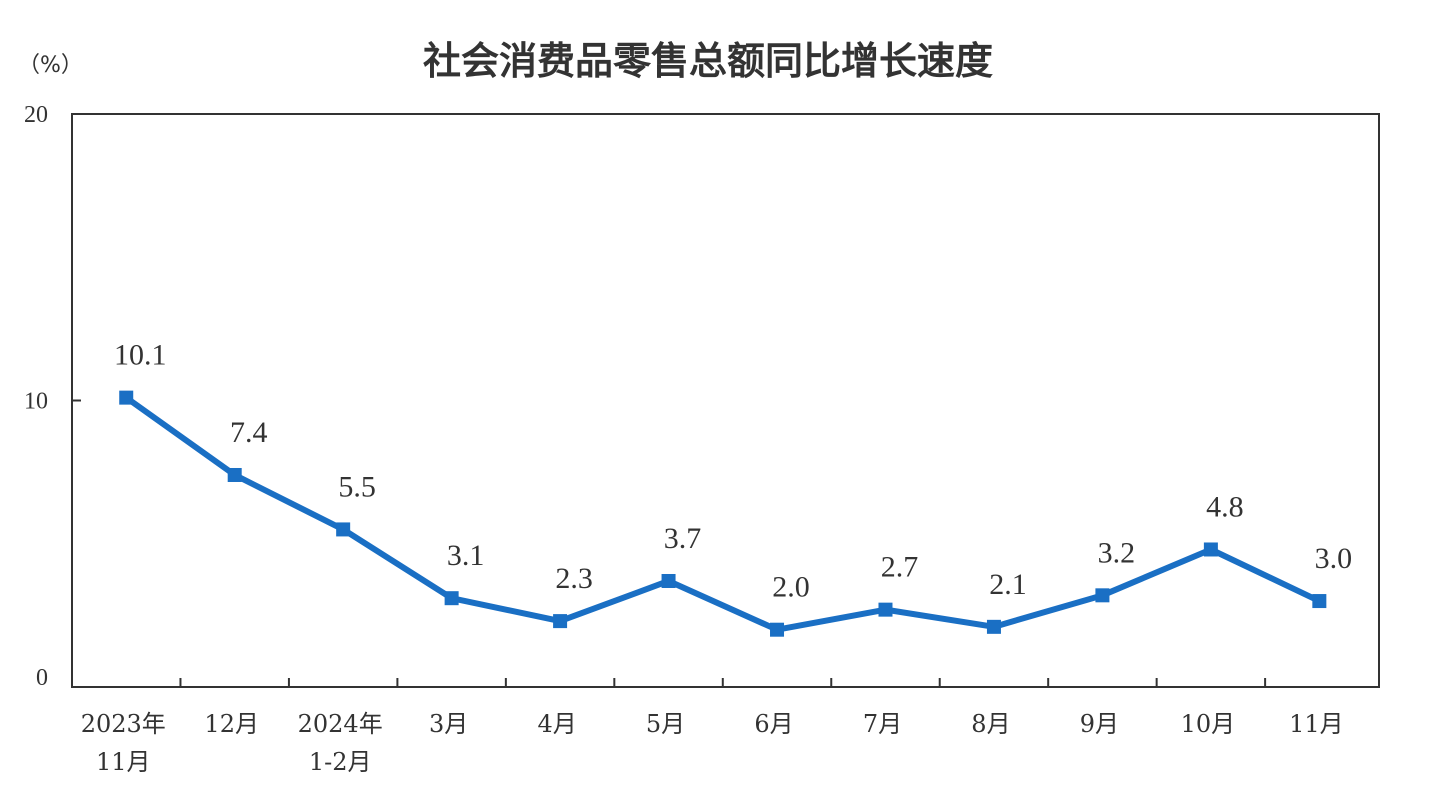 The image size is (1438, 809). Describe the element at coordinates (1008, 584) in the screenshot. I see `data-label: 2.1` at that location.